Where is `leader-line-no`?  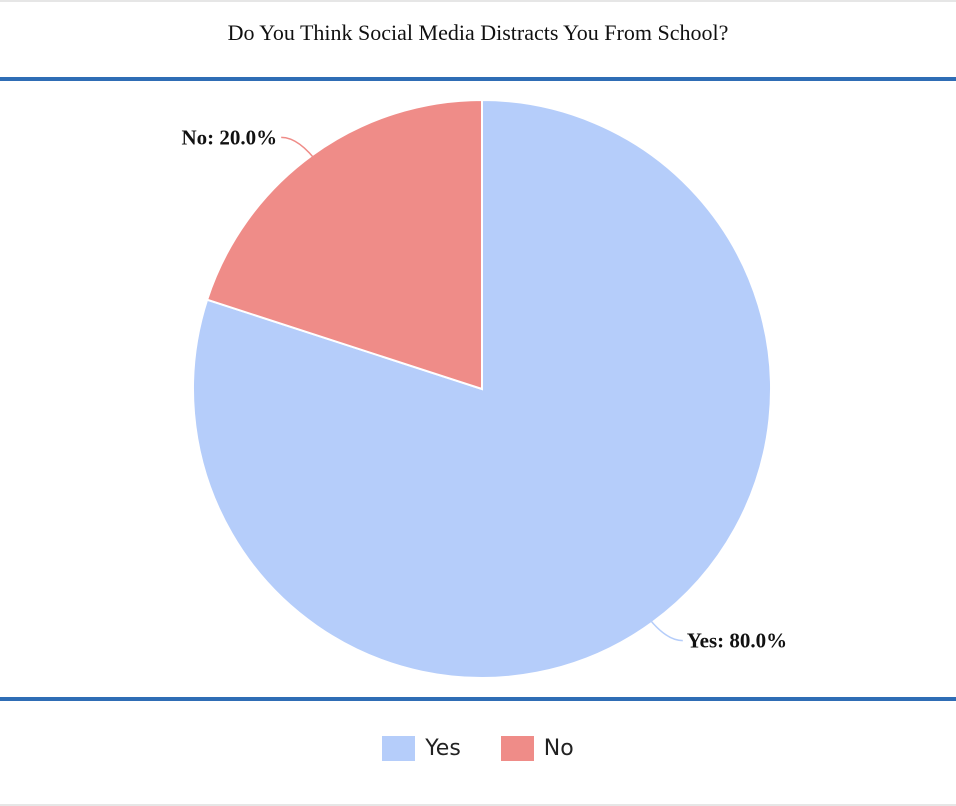
leader-line-no is located at coordinates (300, 151).